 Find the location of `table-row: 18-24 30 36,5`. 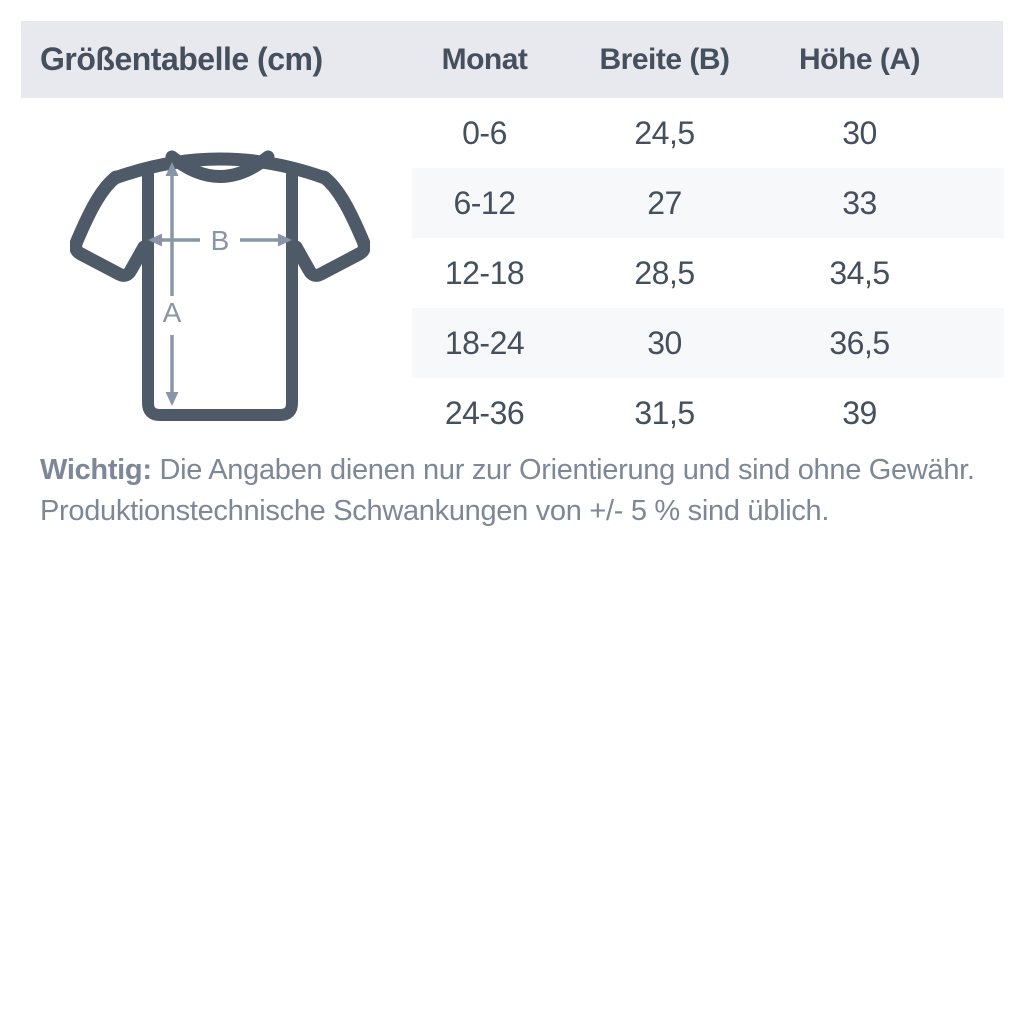

table-row: 18-24 30 36,5 is located at coordinates (708, 343).